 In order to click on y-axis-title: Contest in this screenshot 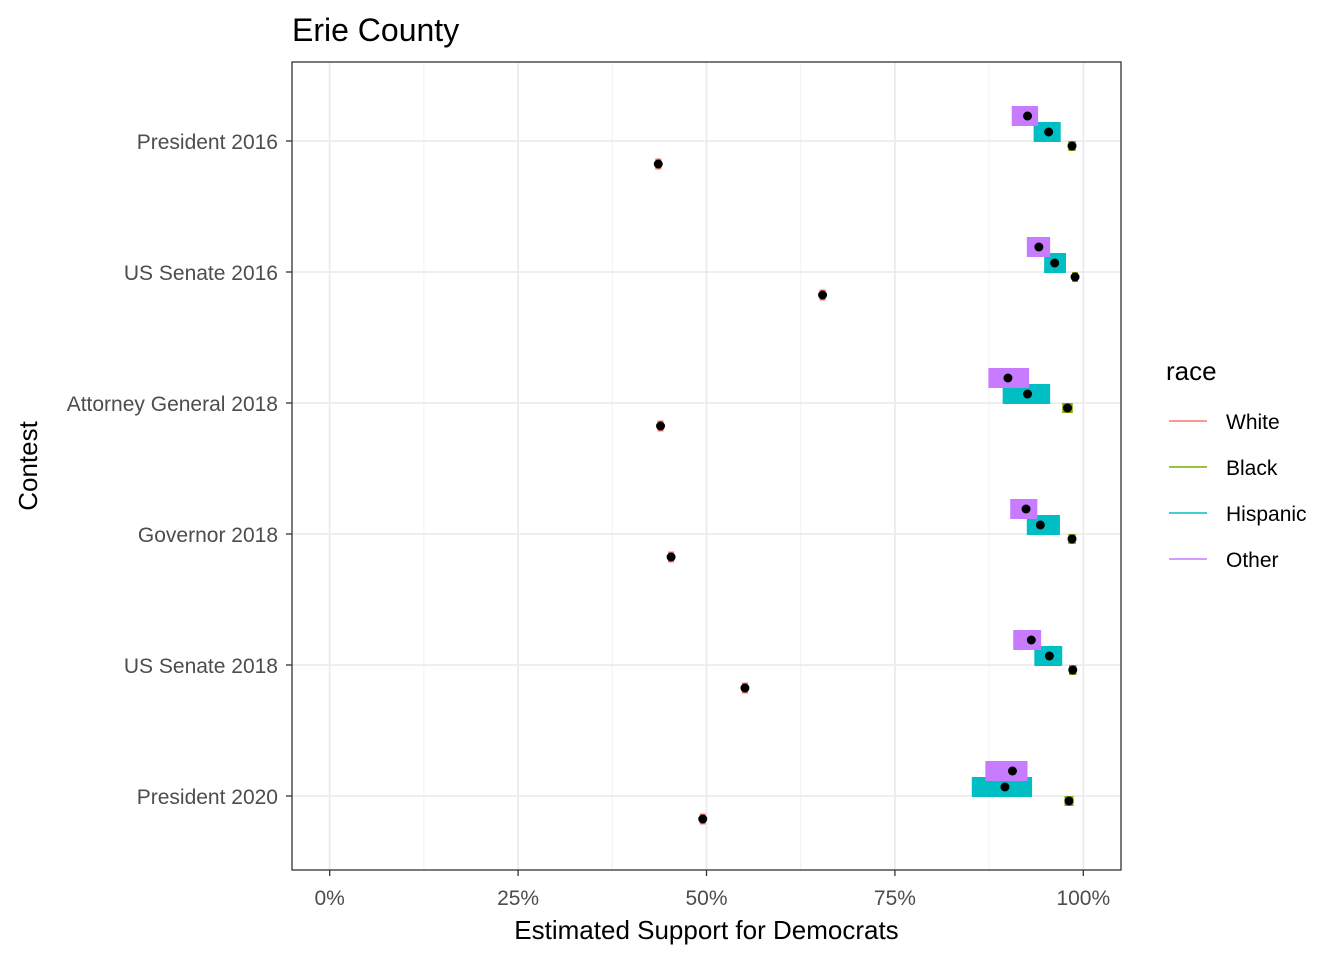, I will do `click(28, 465)`.